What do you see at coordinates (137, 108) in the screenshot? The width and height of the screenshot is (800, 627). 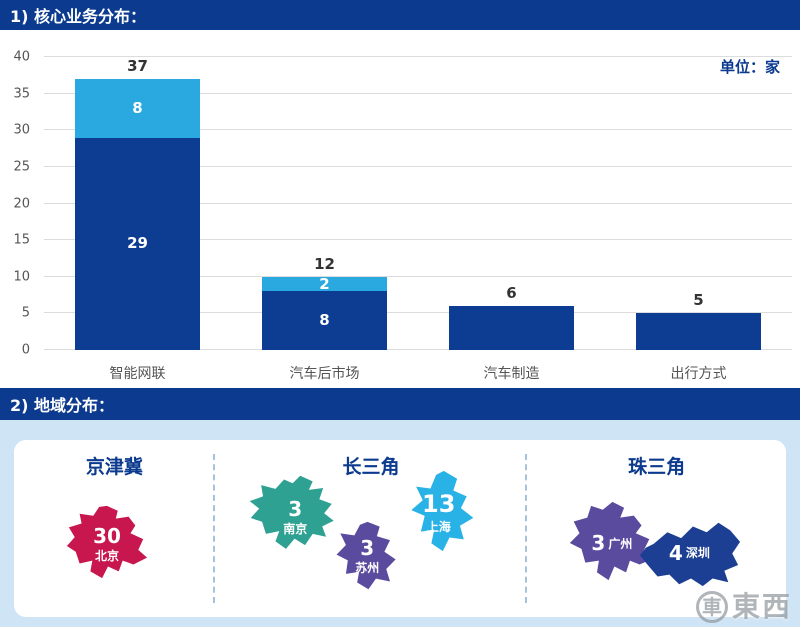 I see `bar-segment-top: 8` at bounding box center [137, 108].